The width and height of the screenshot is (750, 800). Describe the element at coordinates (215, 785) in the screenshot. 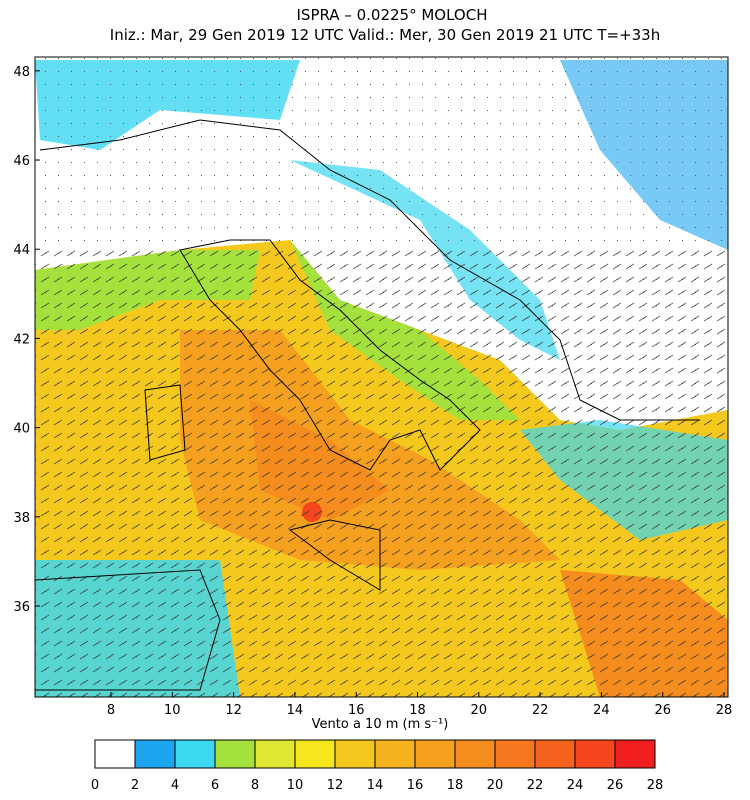

I see `colorbar-tick-label: 6` at that location.